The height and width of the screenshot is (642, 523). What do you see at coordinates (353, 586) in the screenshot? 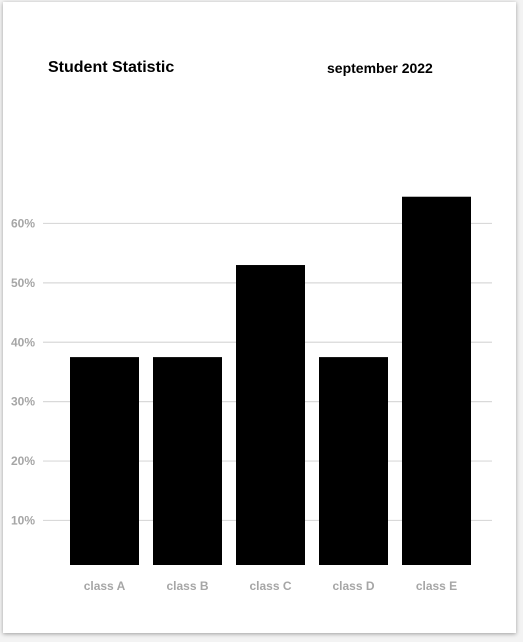
I see `x-category-label: class D` at bounding box center [353, 586].